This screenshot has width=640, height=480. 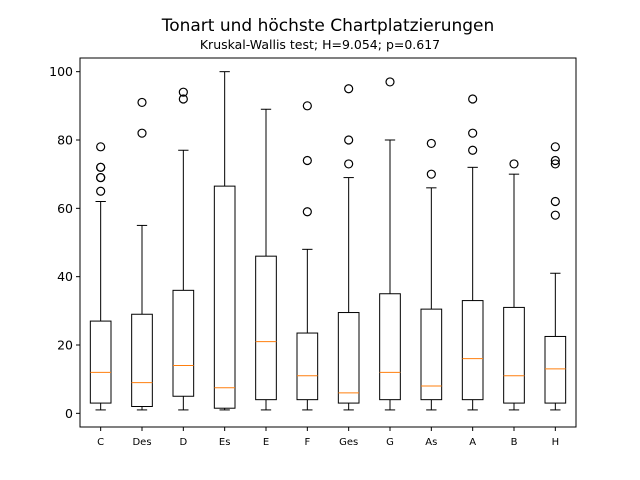 I want to click on box-group-C, so click(x=100, y=276).